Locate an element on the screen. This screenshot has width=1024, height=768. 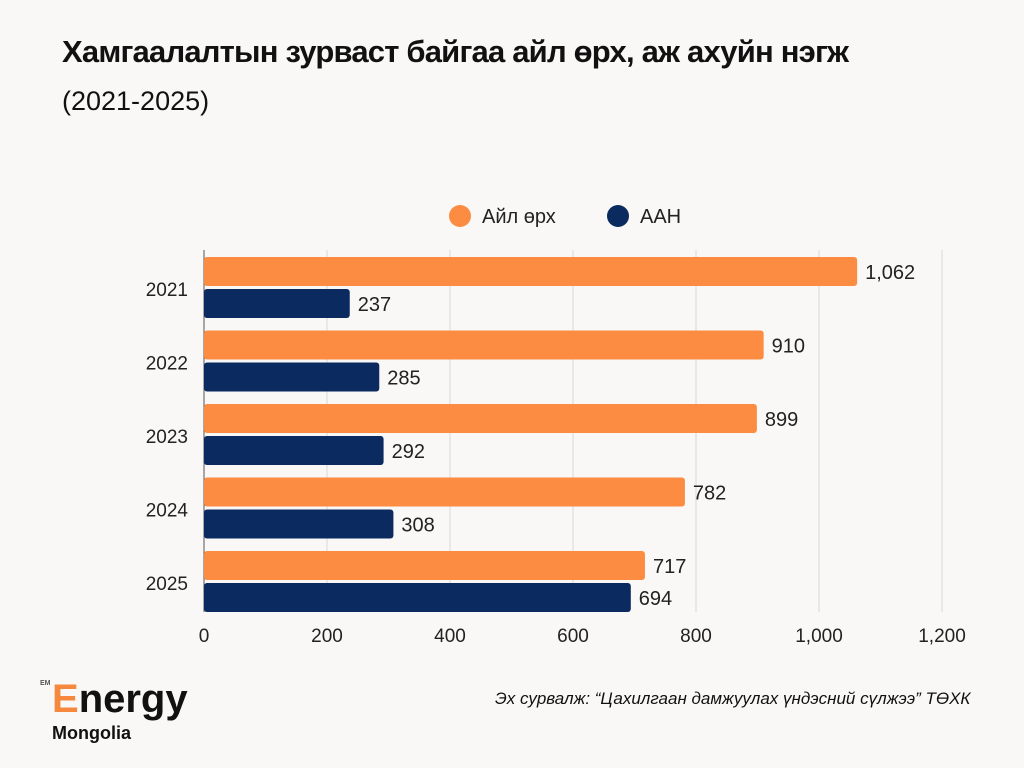
data-label: 285 is located at coordinates (403, 379).